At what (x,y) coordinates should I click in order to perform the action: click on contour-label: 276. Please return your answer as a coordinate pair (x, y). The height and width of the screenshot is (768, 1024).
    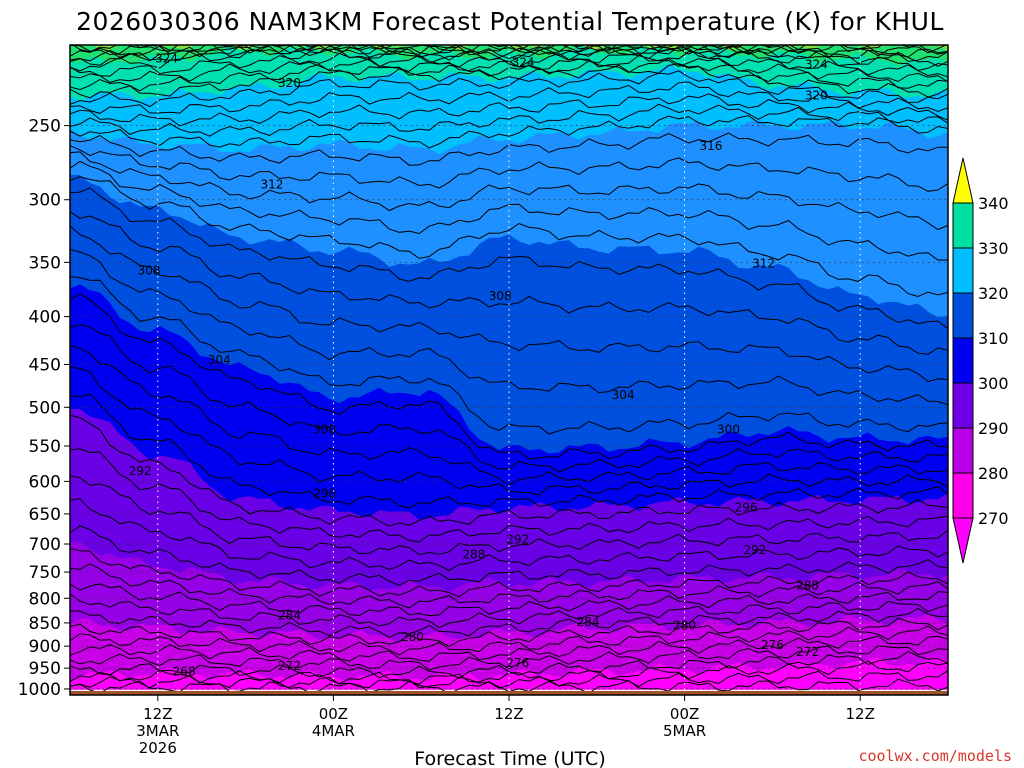
    Looking at the image, I should click on (772, 645).